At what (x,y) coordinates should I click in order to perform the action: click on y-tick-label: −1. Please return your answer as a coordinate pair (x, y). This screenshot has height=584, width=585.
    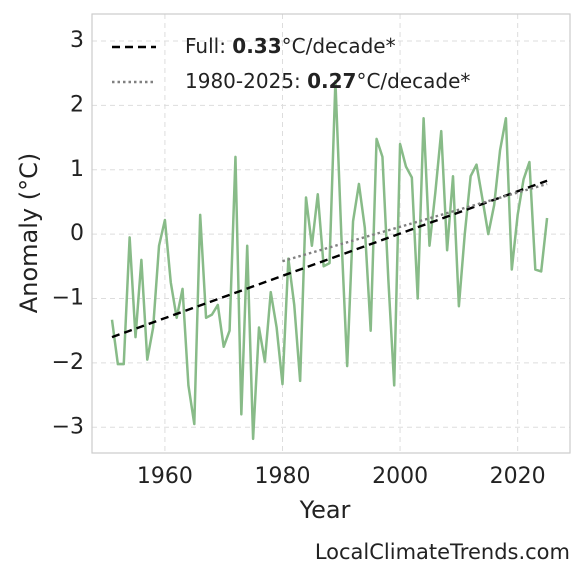
    Looking at the image, I should click on (68, 298).